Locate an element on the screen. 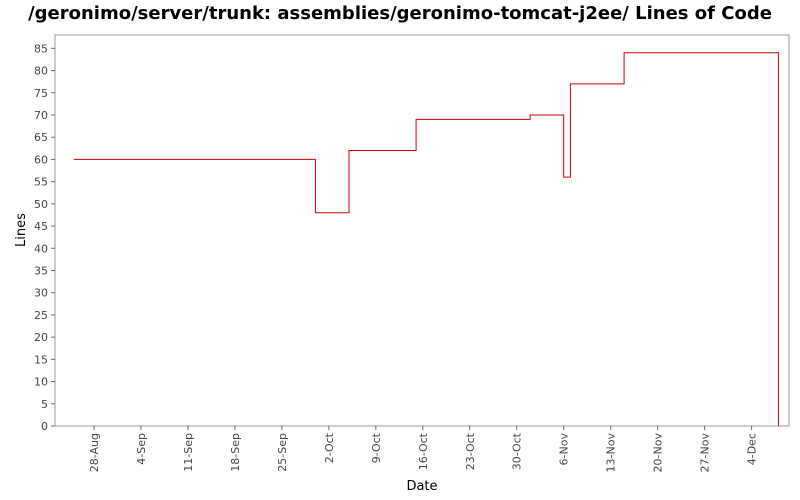  x-tick-label: 13-Nov is located at coordinates (611, 453).